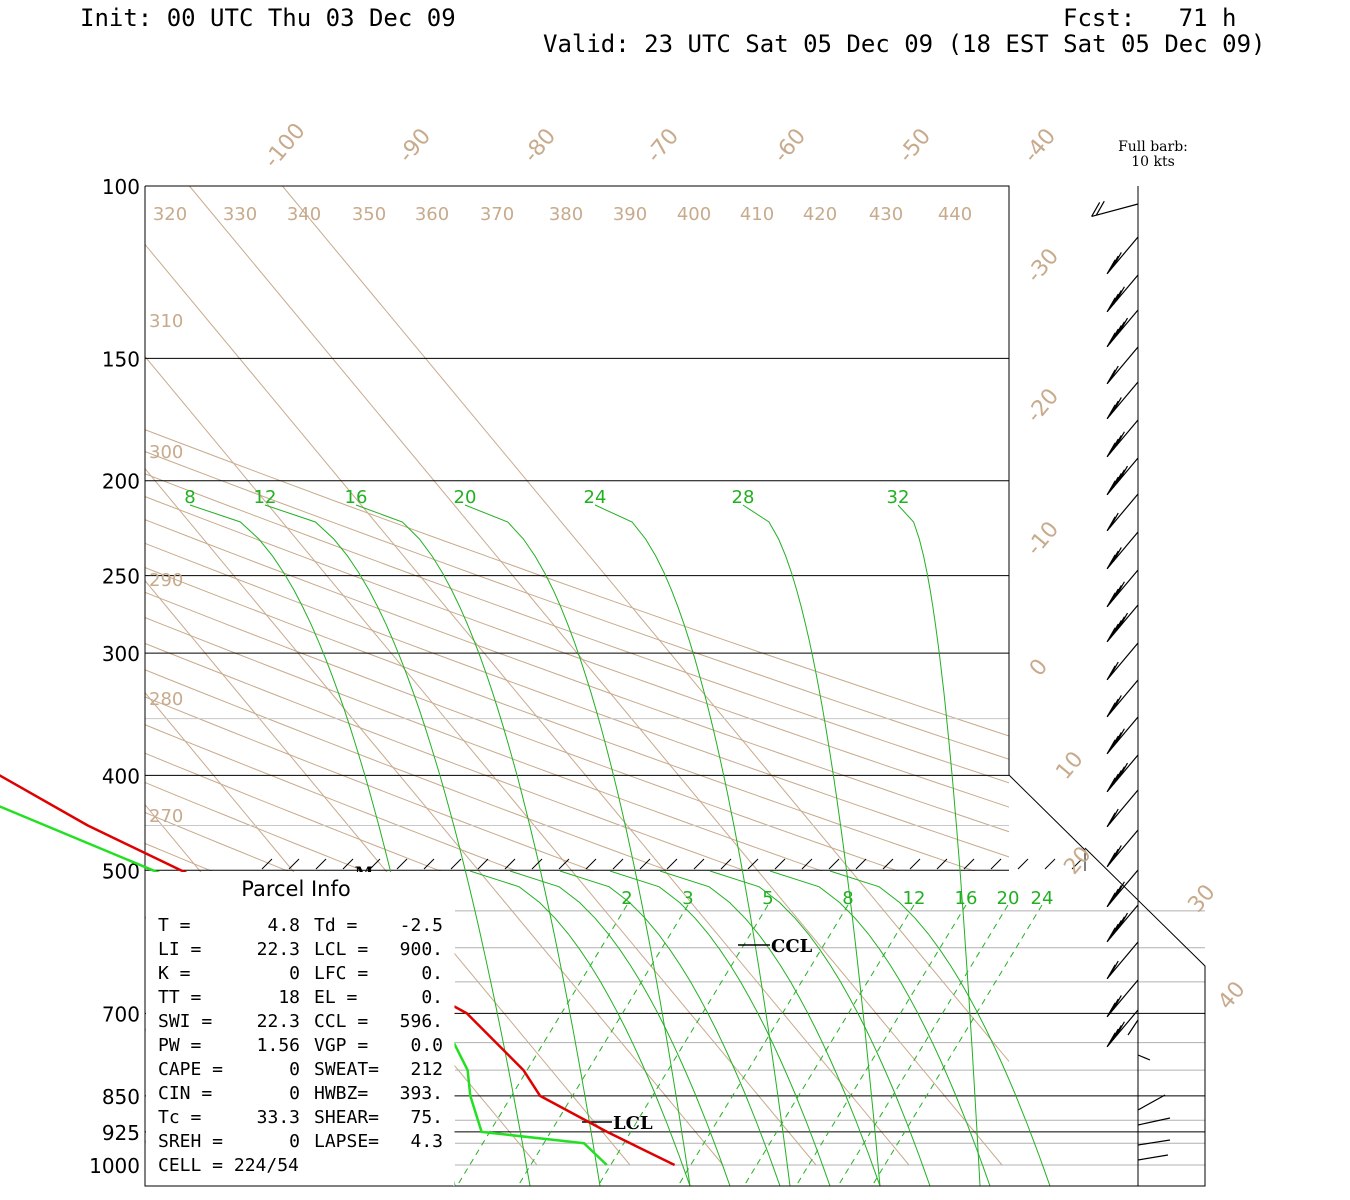  What do you see at coordinates (421, 1093) in the screenshot?
I see `parcel-value: 393.` at bounding box center [421, 1093].